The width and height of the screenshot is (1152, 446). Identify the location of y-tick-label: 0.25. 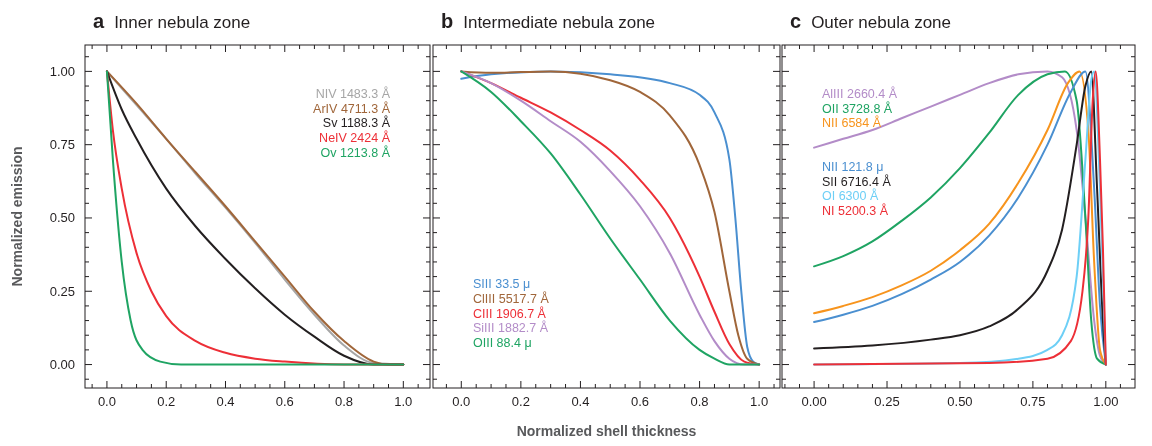
(62, 291).